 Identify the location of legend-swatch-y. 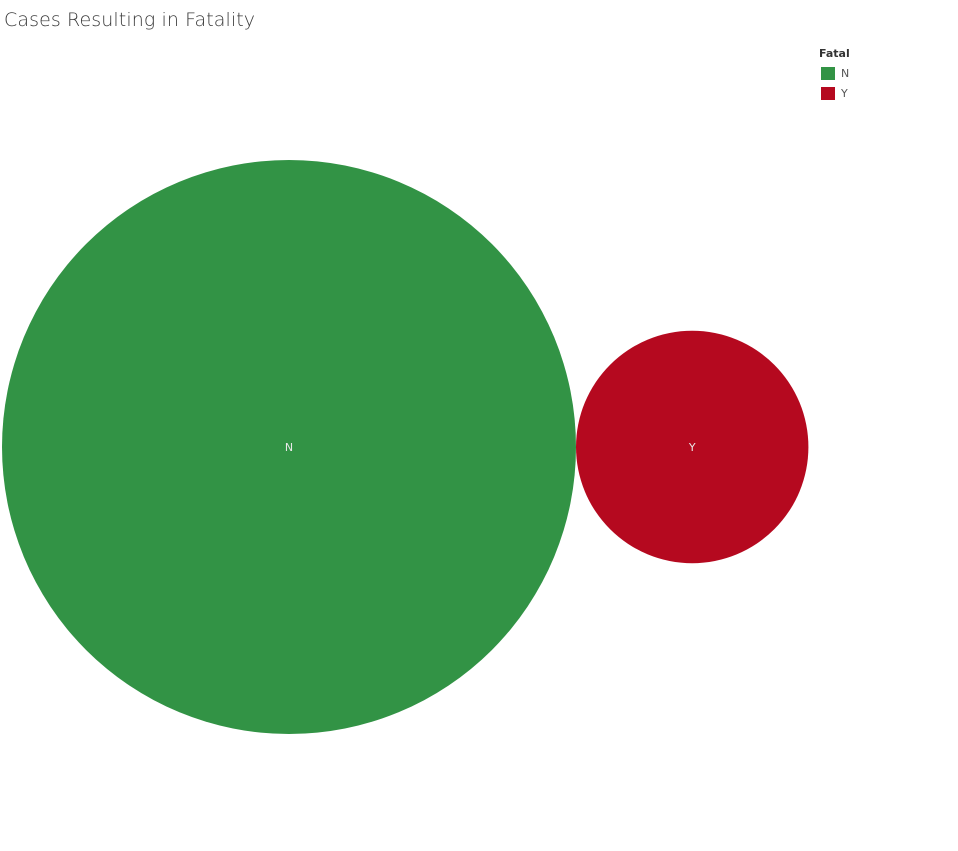
(828, 93).